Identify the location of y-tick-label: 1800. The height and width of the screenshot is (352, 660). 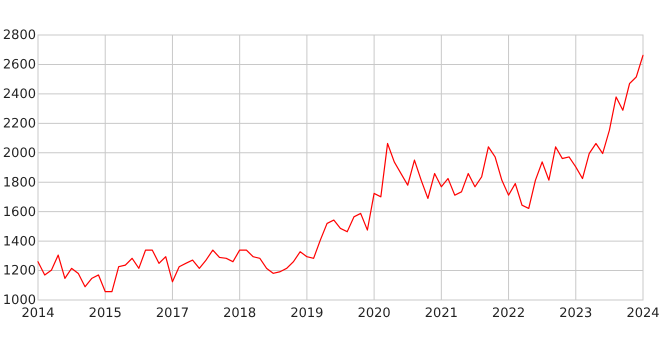
(19, 182).